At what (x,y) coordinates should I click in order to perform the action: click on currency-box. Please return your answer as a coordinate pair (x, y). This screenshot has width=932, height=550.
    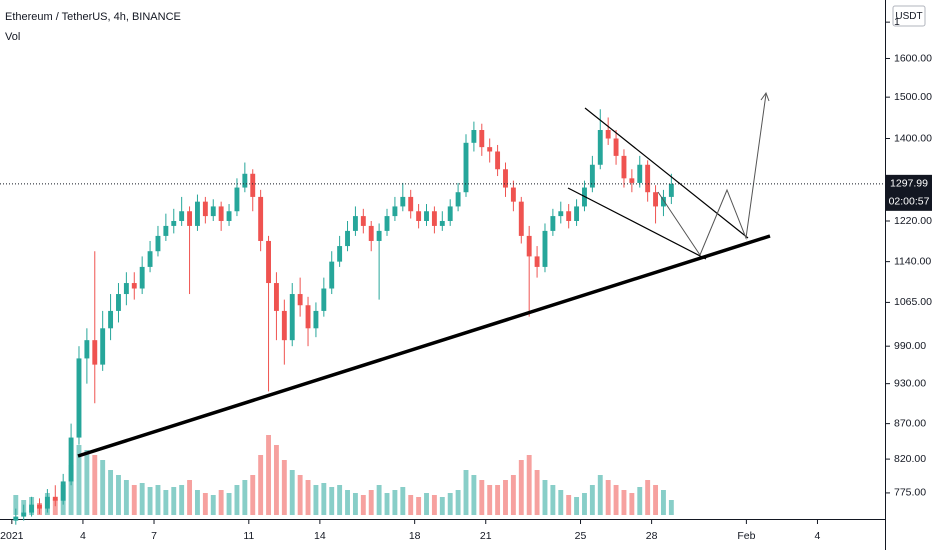
    Looking at the image, I should click on (909, 16).